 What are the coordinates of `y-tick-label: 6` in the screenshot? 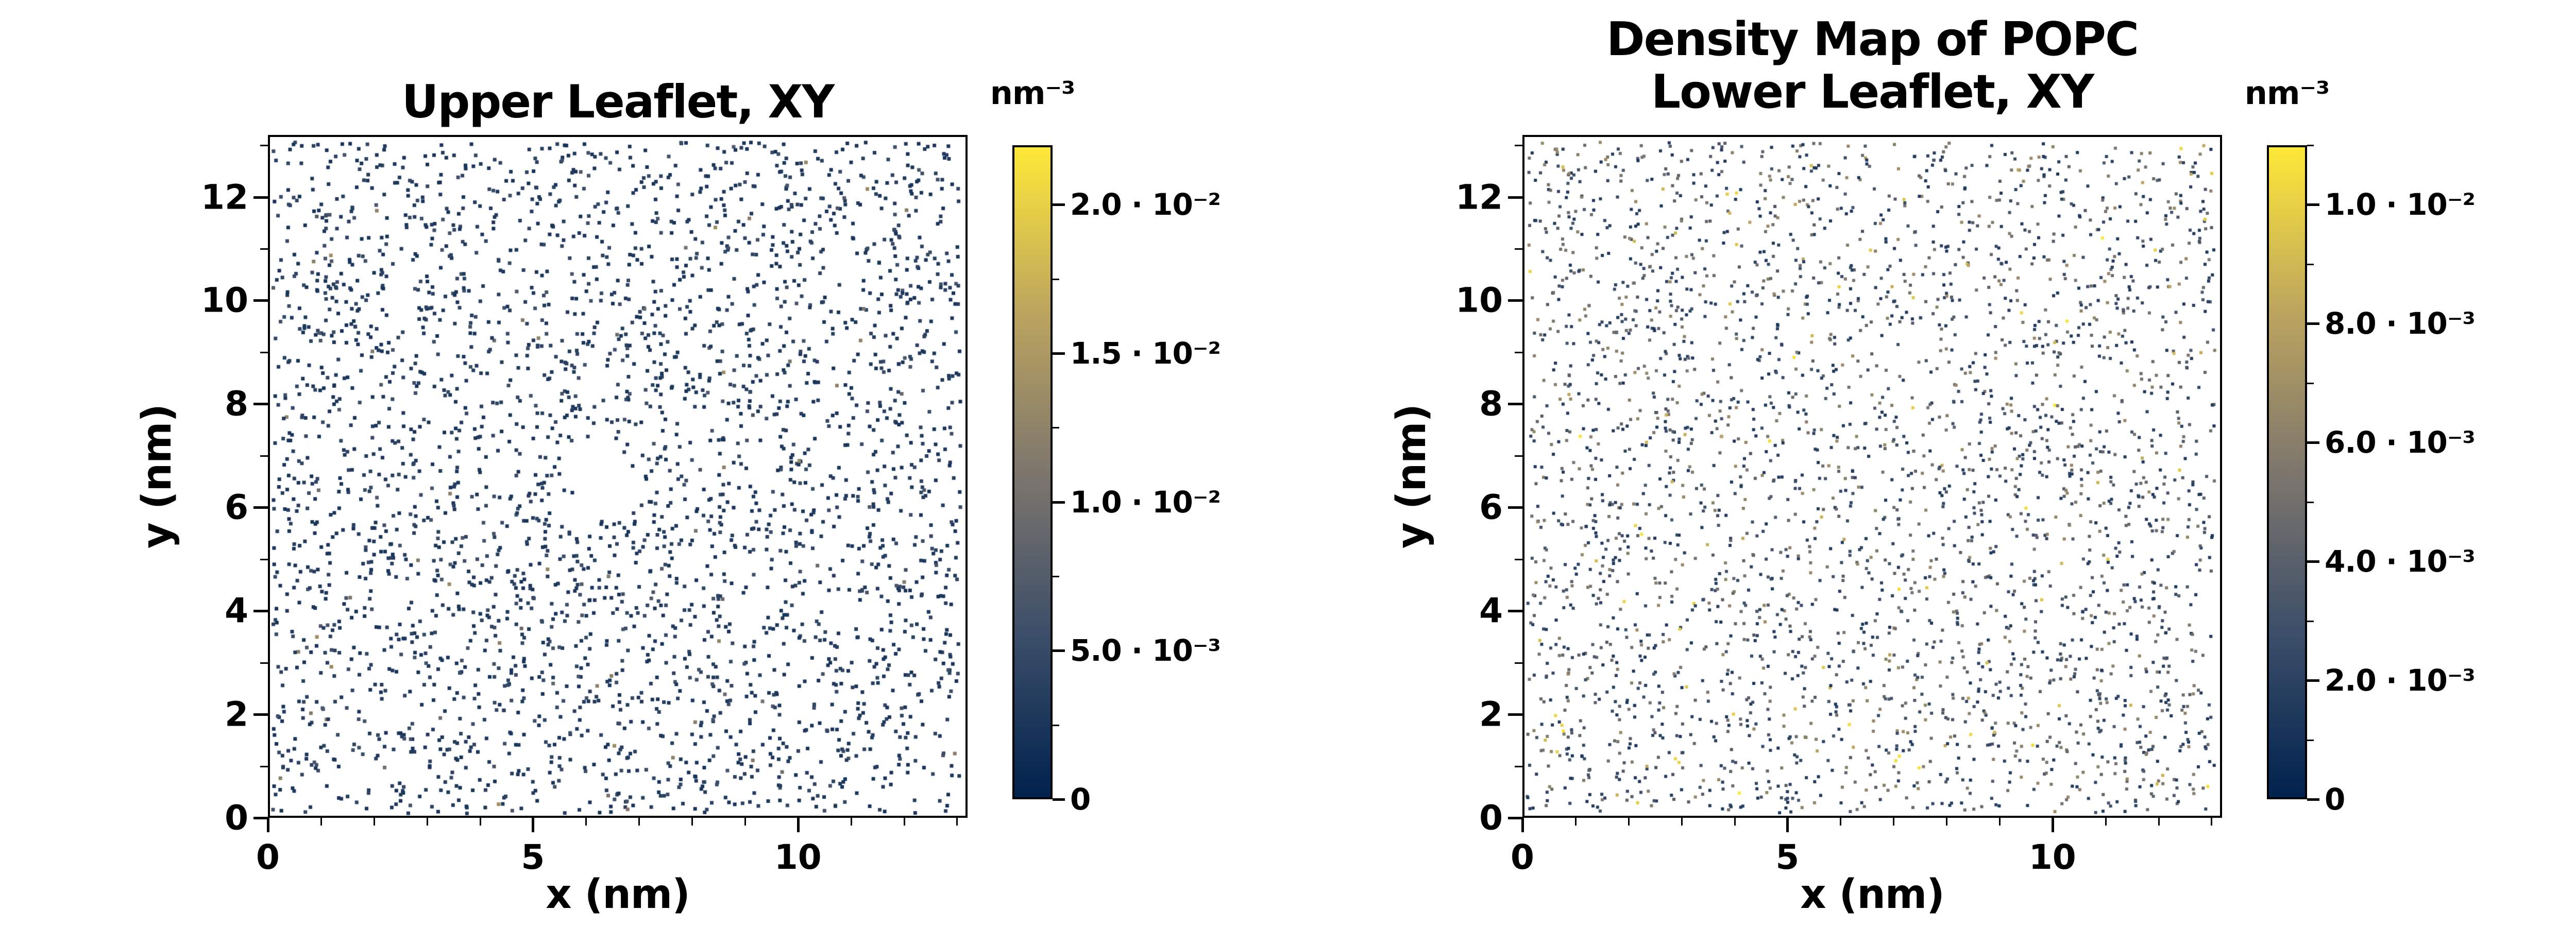 It's located at (1491, 507).